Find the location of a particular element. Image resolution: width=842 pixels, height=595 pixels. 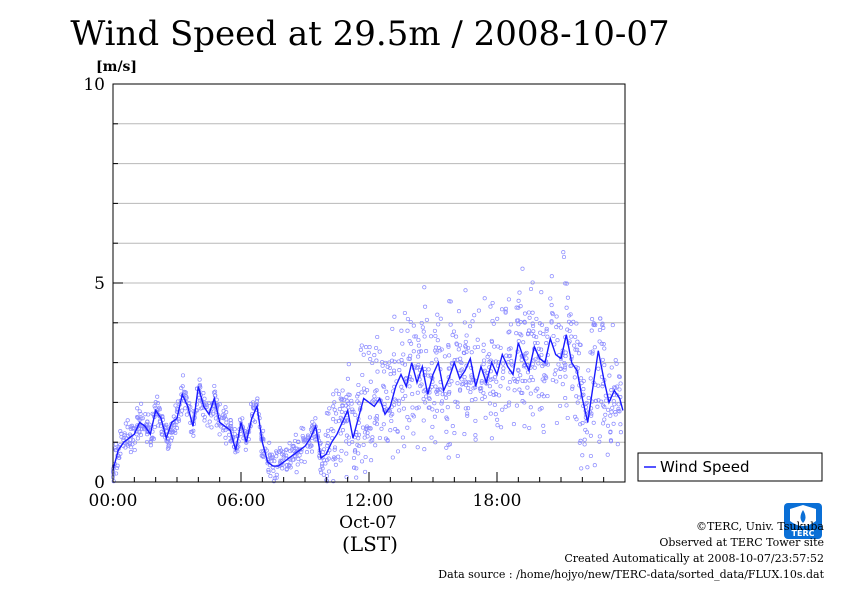

series-line-wind-speed is located at coordinates (368, 402).